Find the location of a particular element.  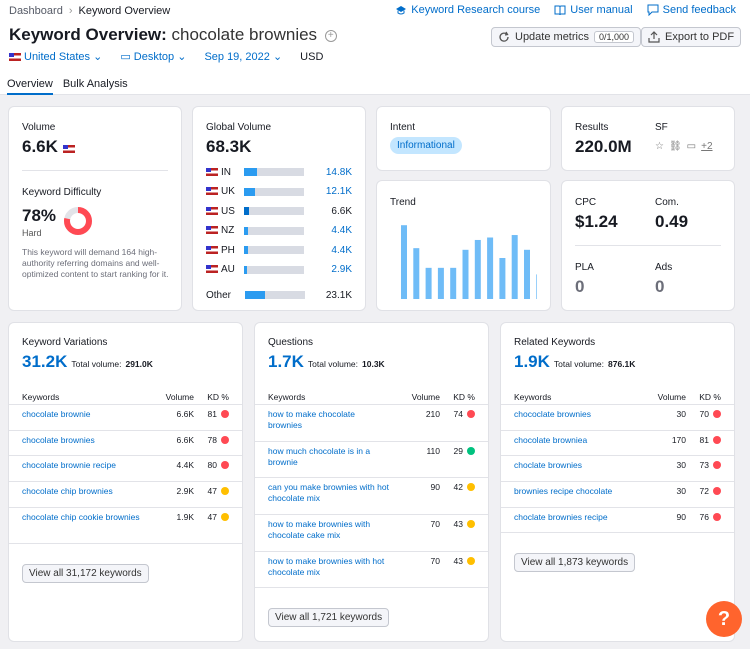

table-header: Keywords Volume KD % is located at coordinates (617, 397).